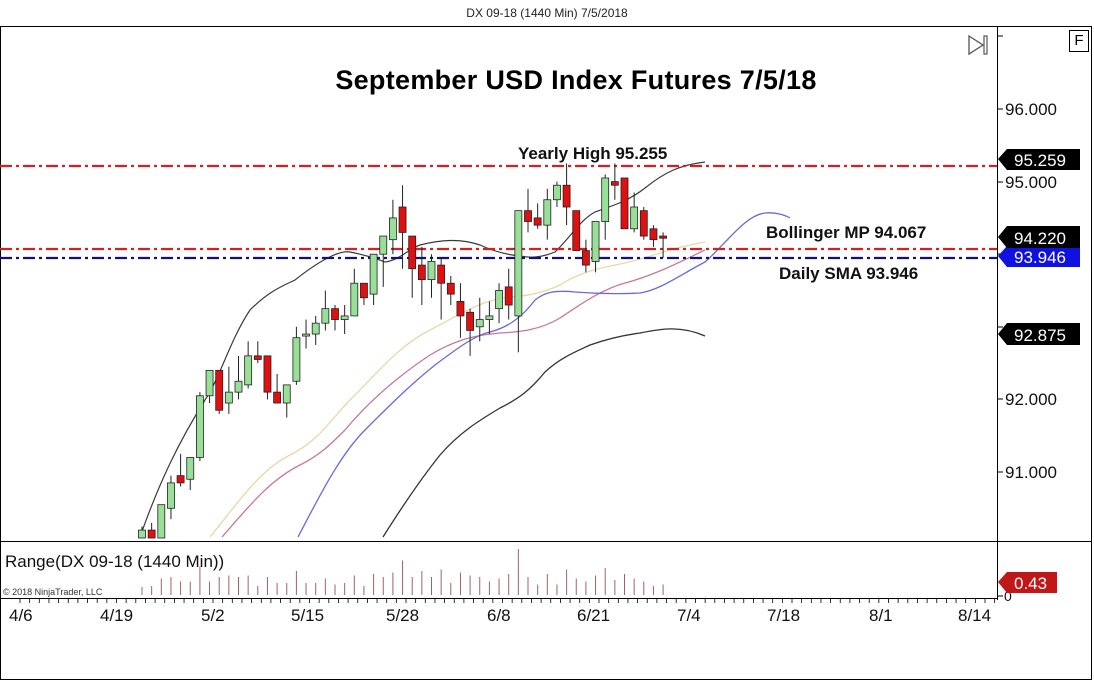 The image size is (1094, 682). What do you see at coordinates (848, 273) in the screenshot?
I see `daily-sma-annotation: Daily SMA 93.946` at bounding box center [848, 273].